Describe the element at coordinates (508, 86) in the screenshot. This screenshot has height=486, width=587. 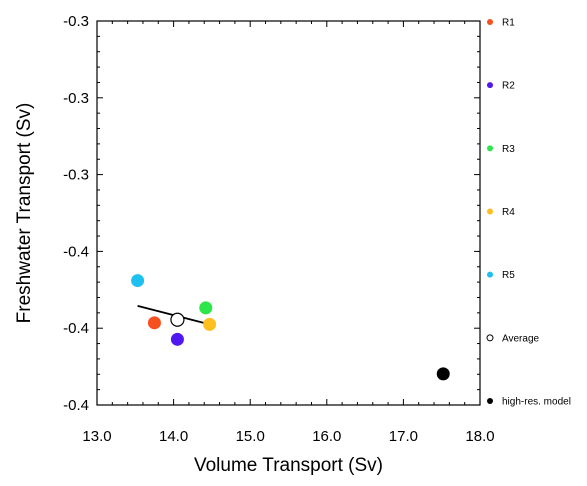
I see `legend-label-r2: R2` at that location.